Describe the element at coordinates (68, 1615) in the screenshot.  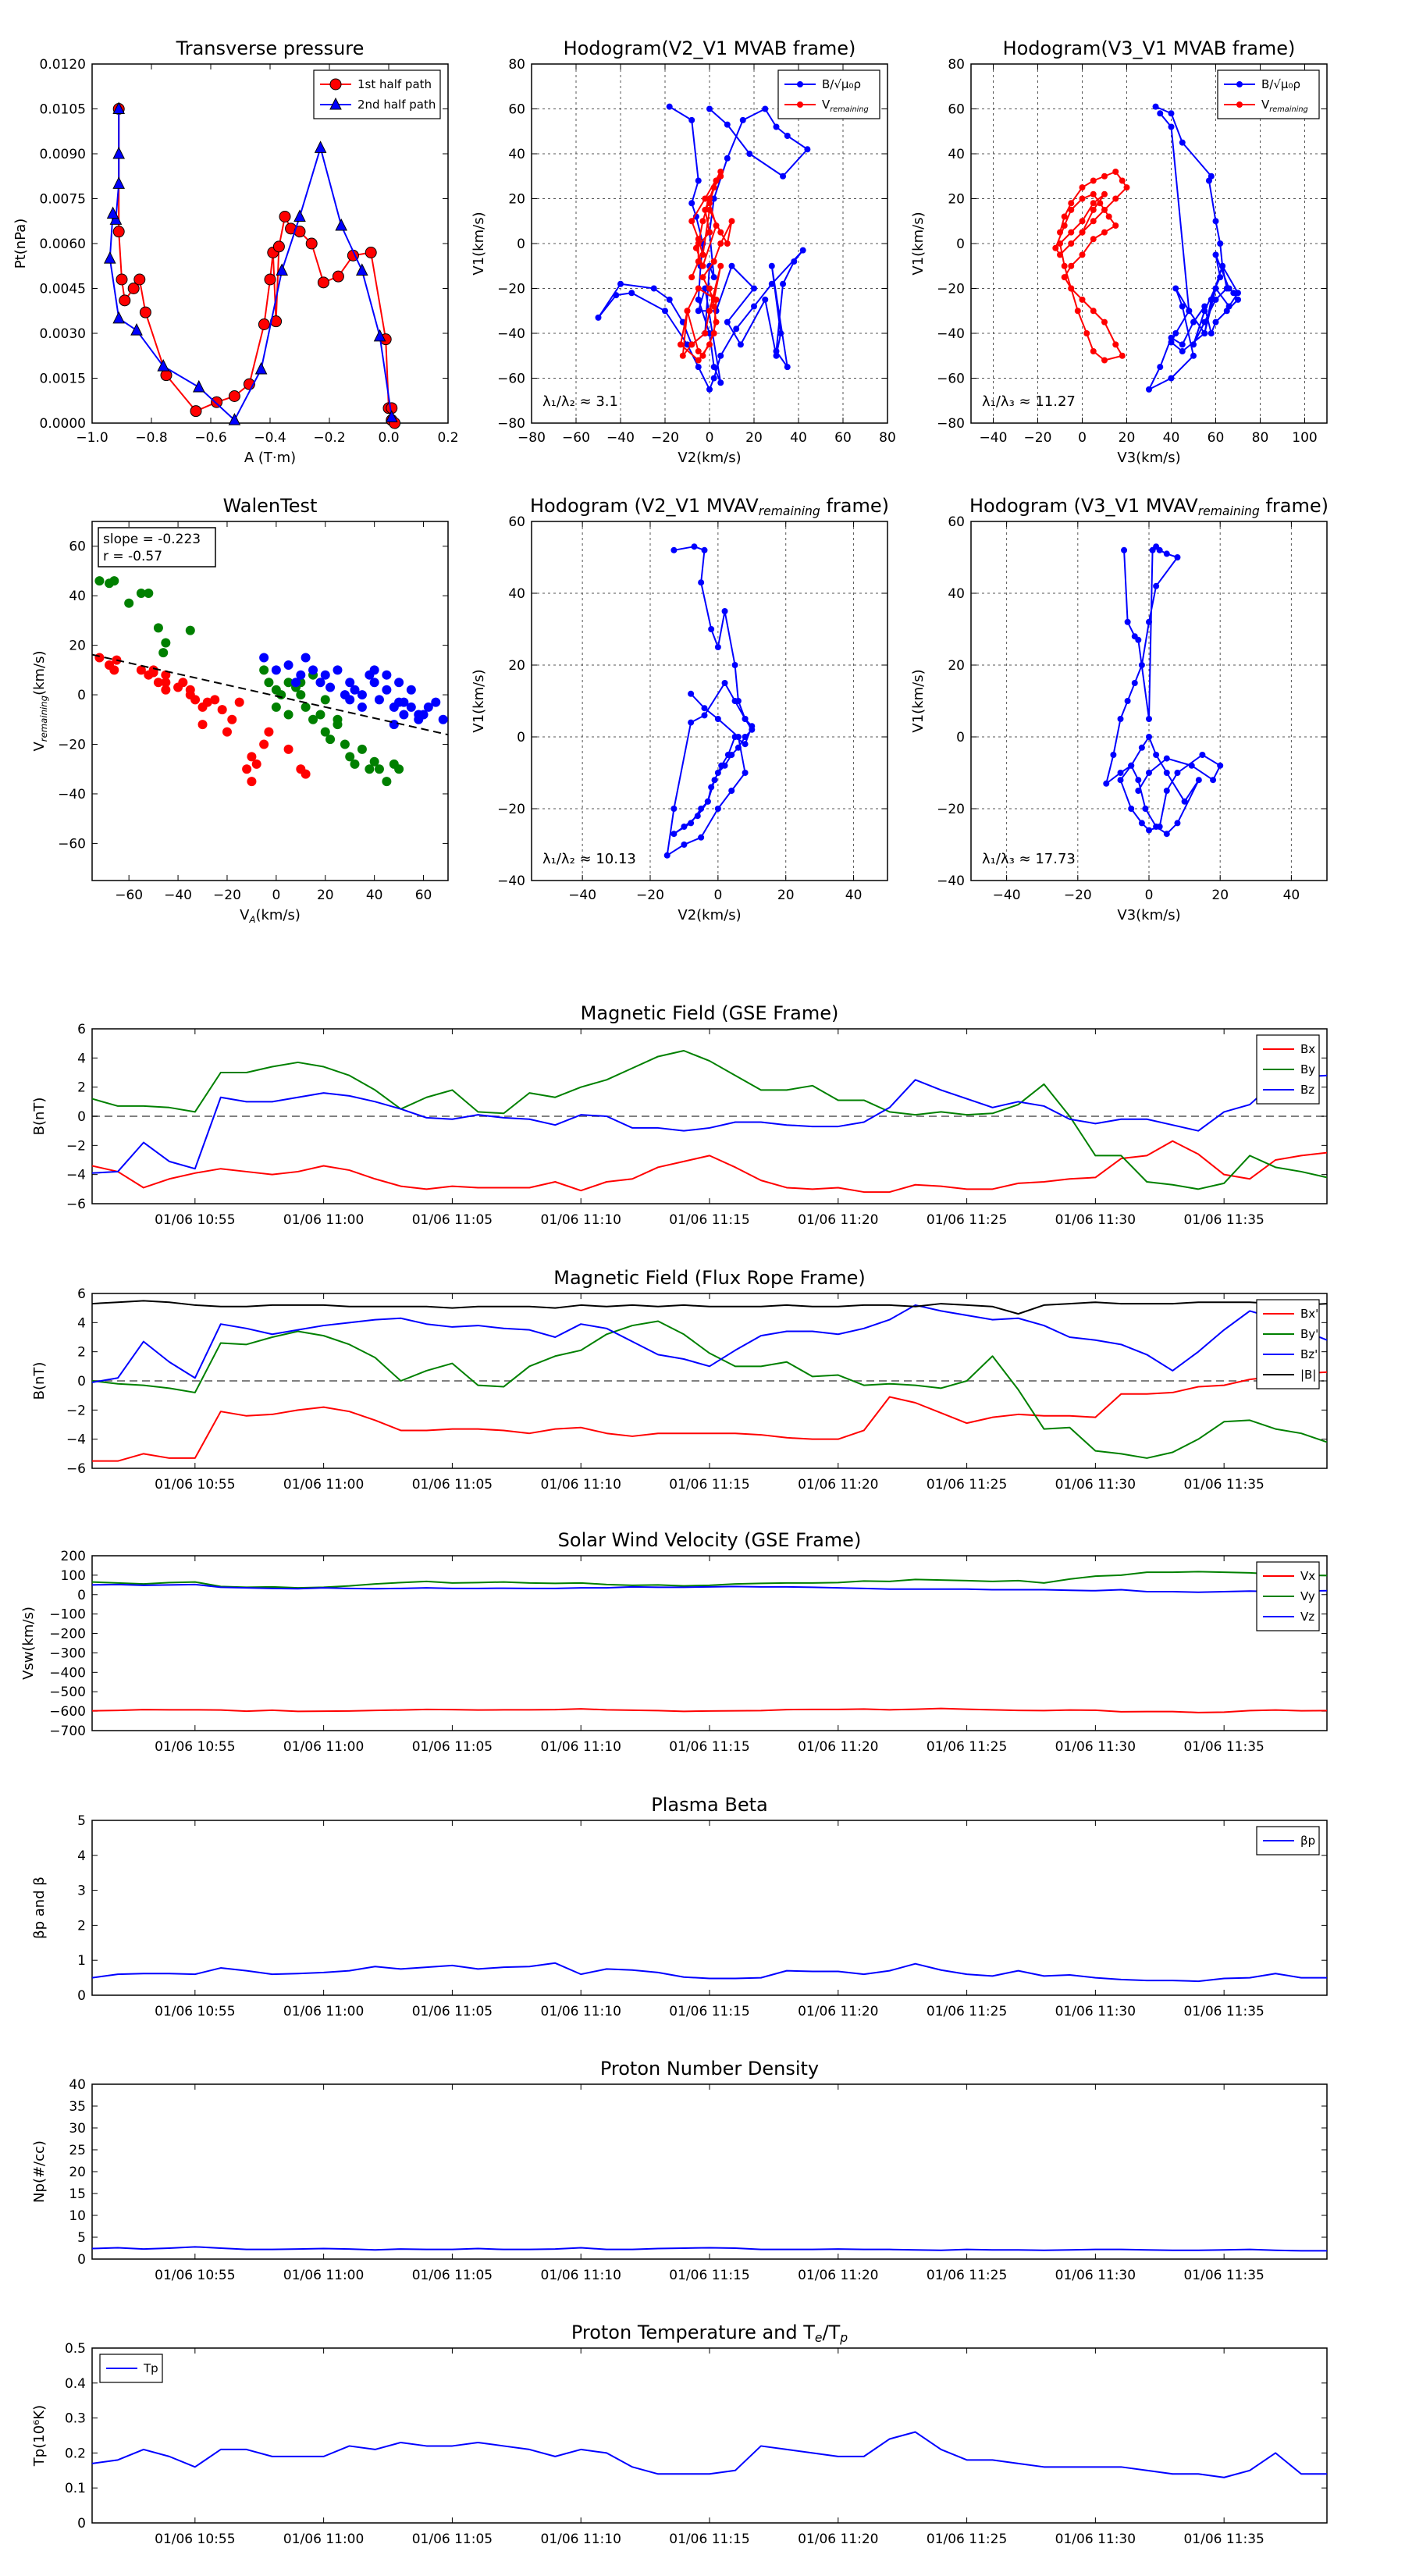
I see `y-tick-label: −100` at that location.